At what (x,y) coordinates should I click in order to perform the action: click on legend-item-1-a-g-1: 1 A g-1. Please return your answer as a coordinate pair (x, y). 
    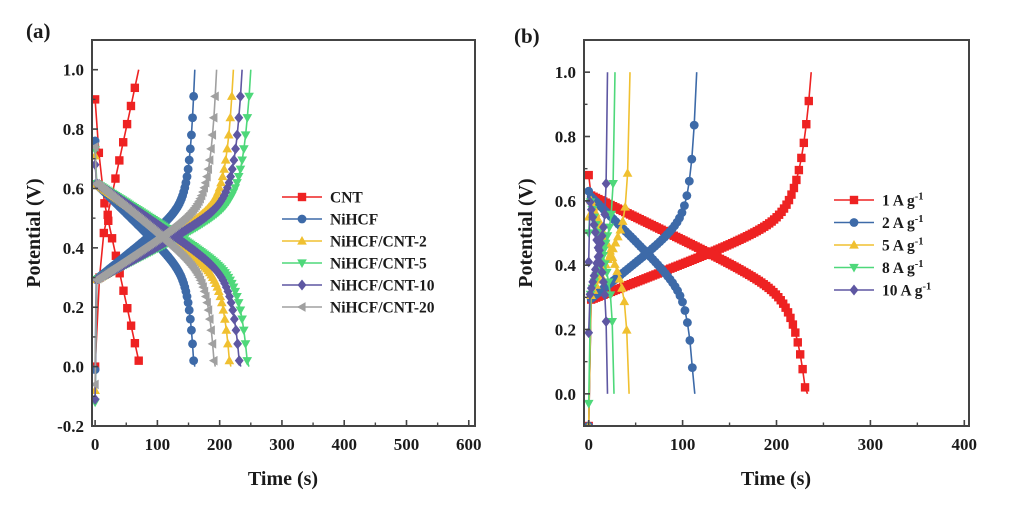
    Looking at the image, I should click on (878, 201).